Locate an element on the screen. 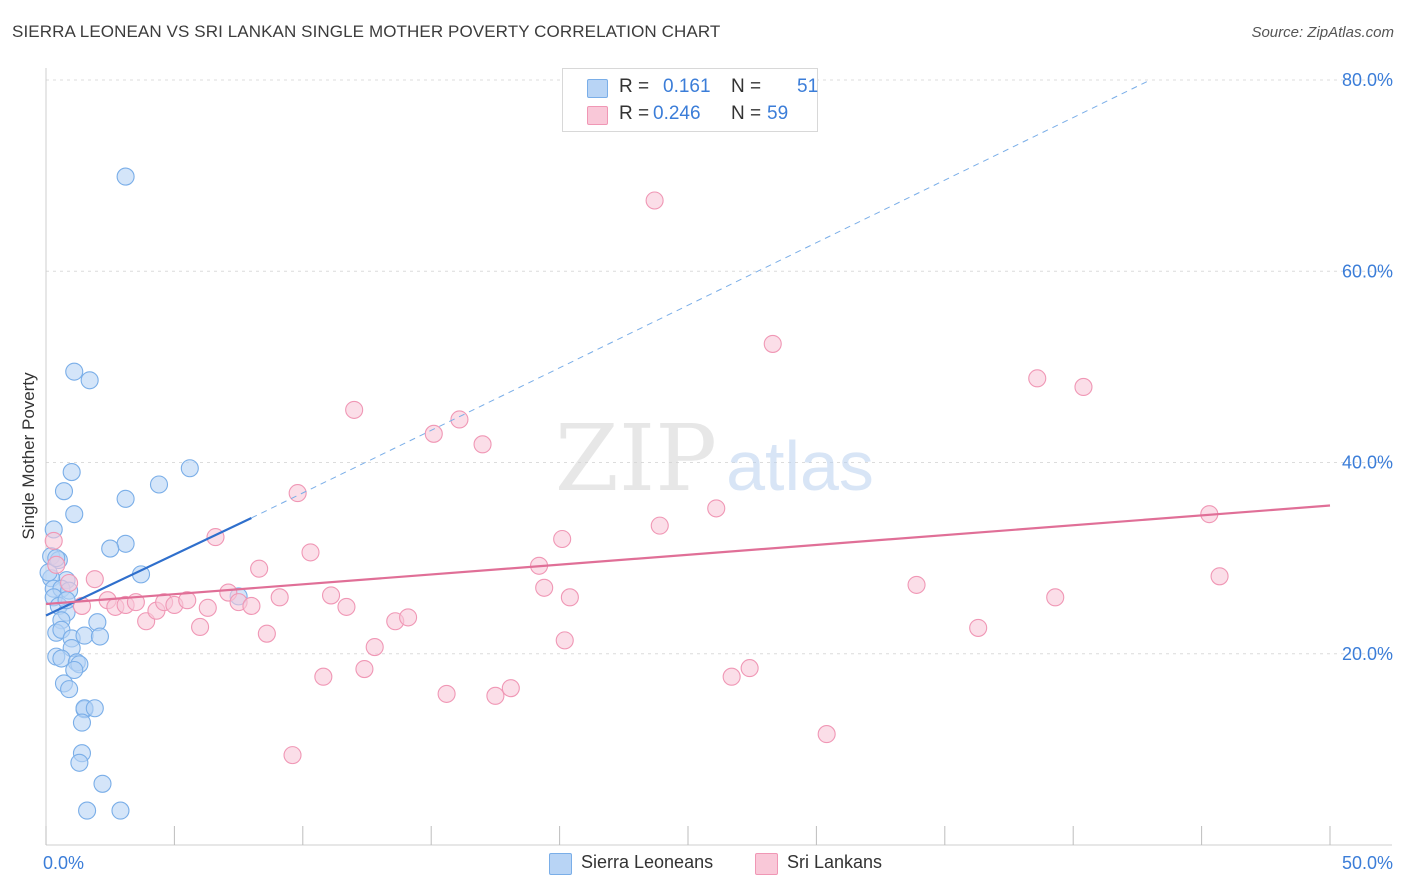 The height and width of the screenshot is (892, 1406). watermark-atlas: atlas is located at coordinates (800, 466).